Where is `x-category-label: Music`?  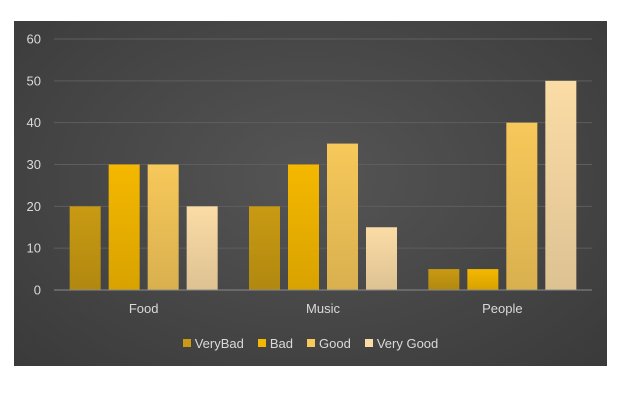 x-category-label: Music is located at coordinates (323, 308).